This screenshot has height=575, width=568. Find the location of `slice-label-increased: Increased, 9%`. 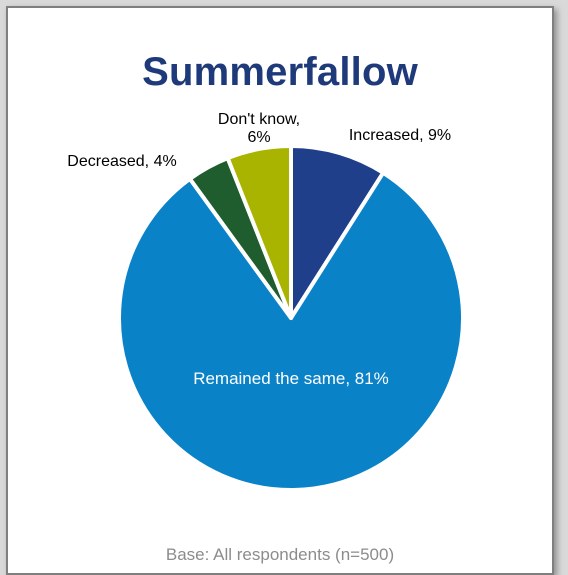

slice-label-increased: Increased, 9% is located at coordinates (400, 135).